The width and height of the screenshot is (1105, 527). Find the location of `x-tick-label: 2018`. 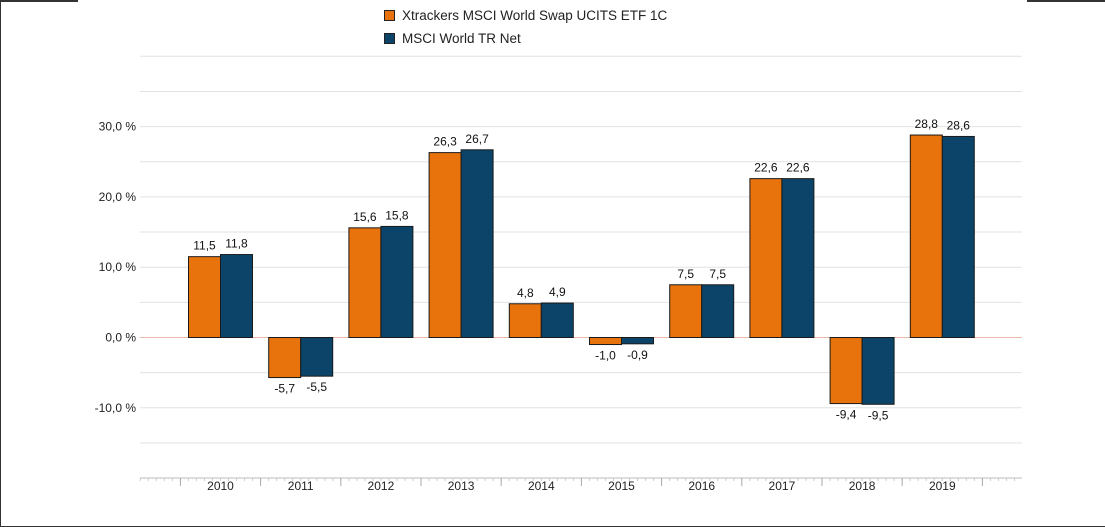

x-tick-label: 2018 is located at coordinates (862, 486).